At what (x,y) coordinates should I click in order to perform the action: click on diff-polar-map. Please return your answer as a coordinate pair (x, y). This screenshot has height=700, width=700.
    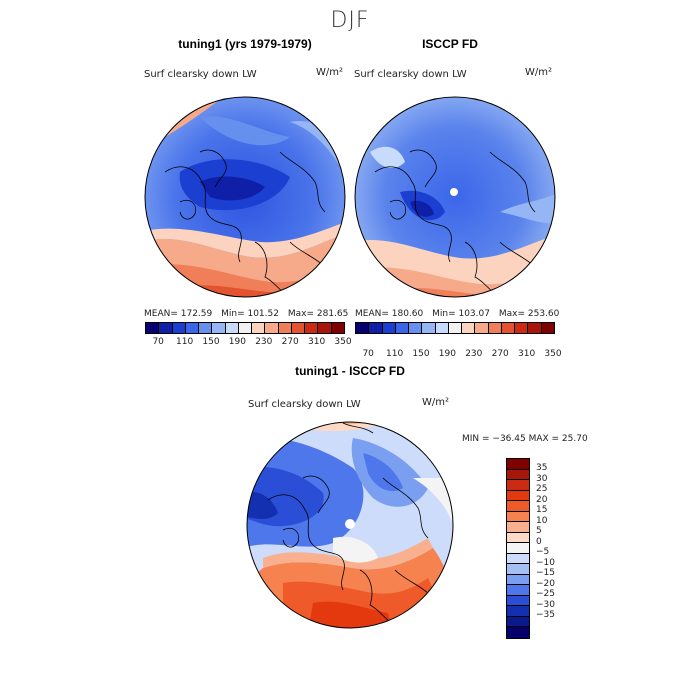
    Looking at the image, I should click on (350, 525).